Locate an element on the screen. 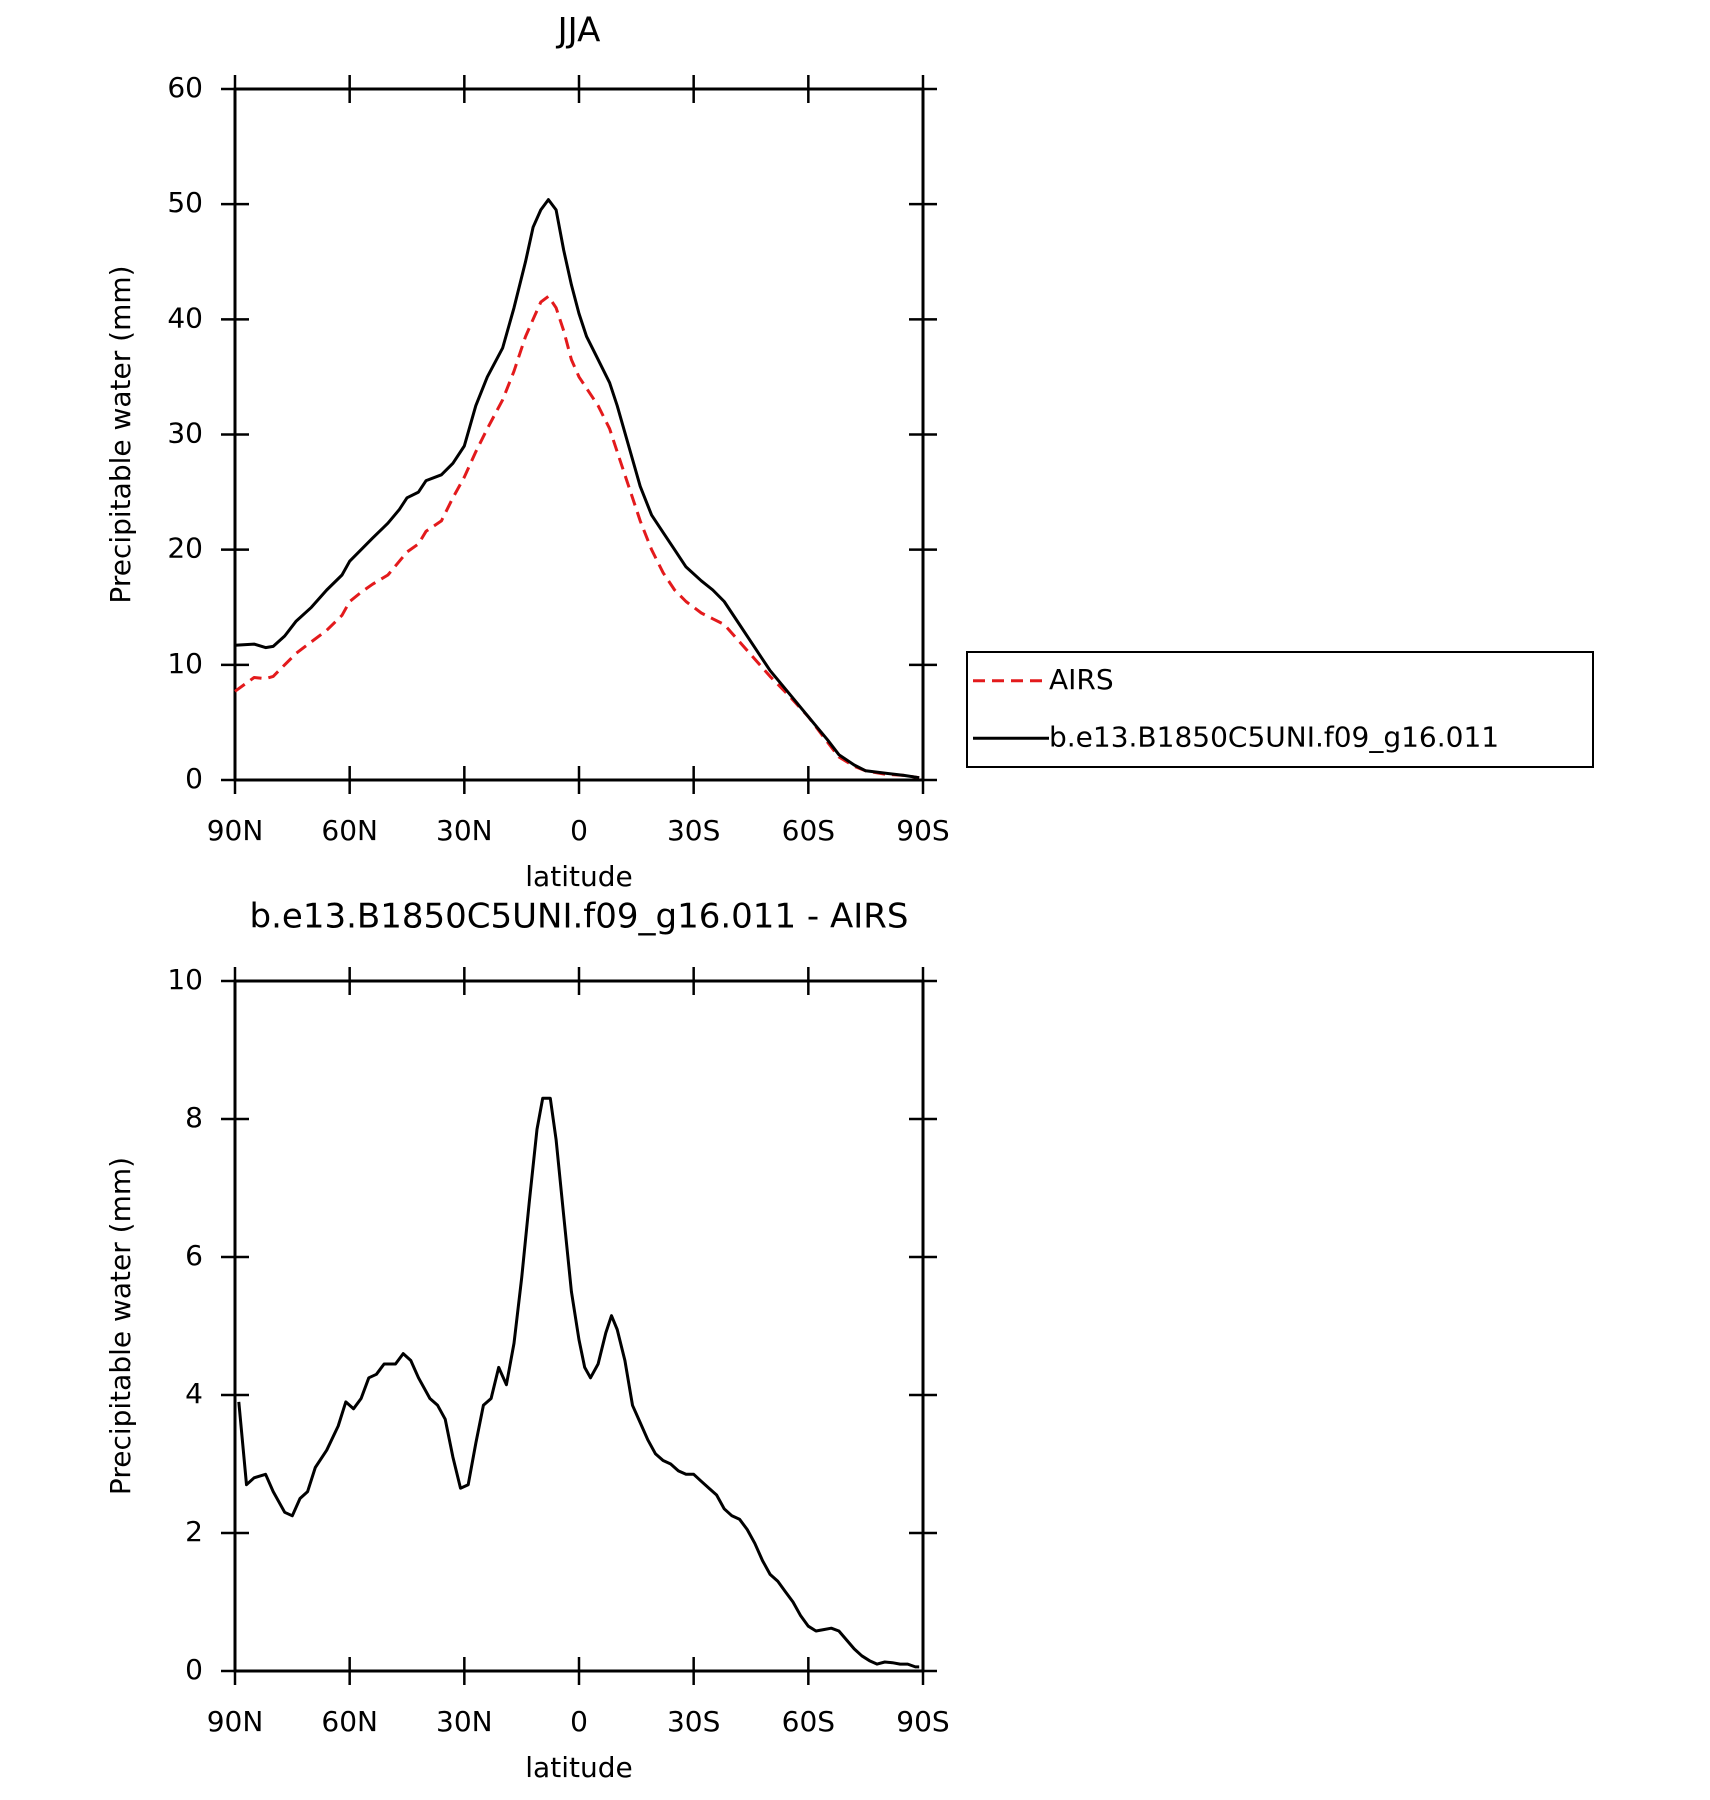 Image resolution: width=1710 pixels, height=1800 pixels. legend-label: b.e13.B1850C5UNI.f09_g16.011 is located at coordinates (1274, 736).